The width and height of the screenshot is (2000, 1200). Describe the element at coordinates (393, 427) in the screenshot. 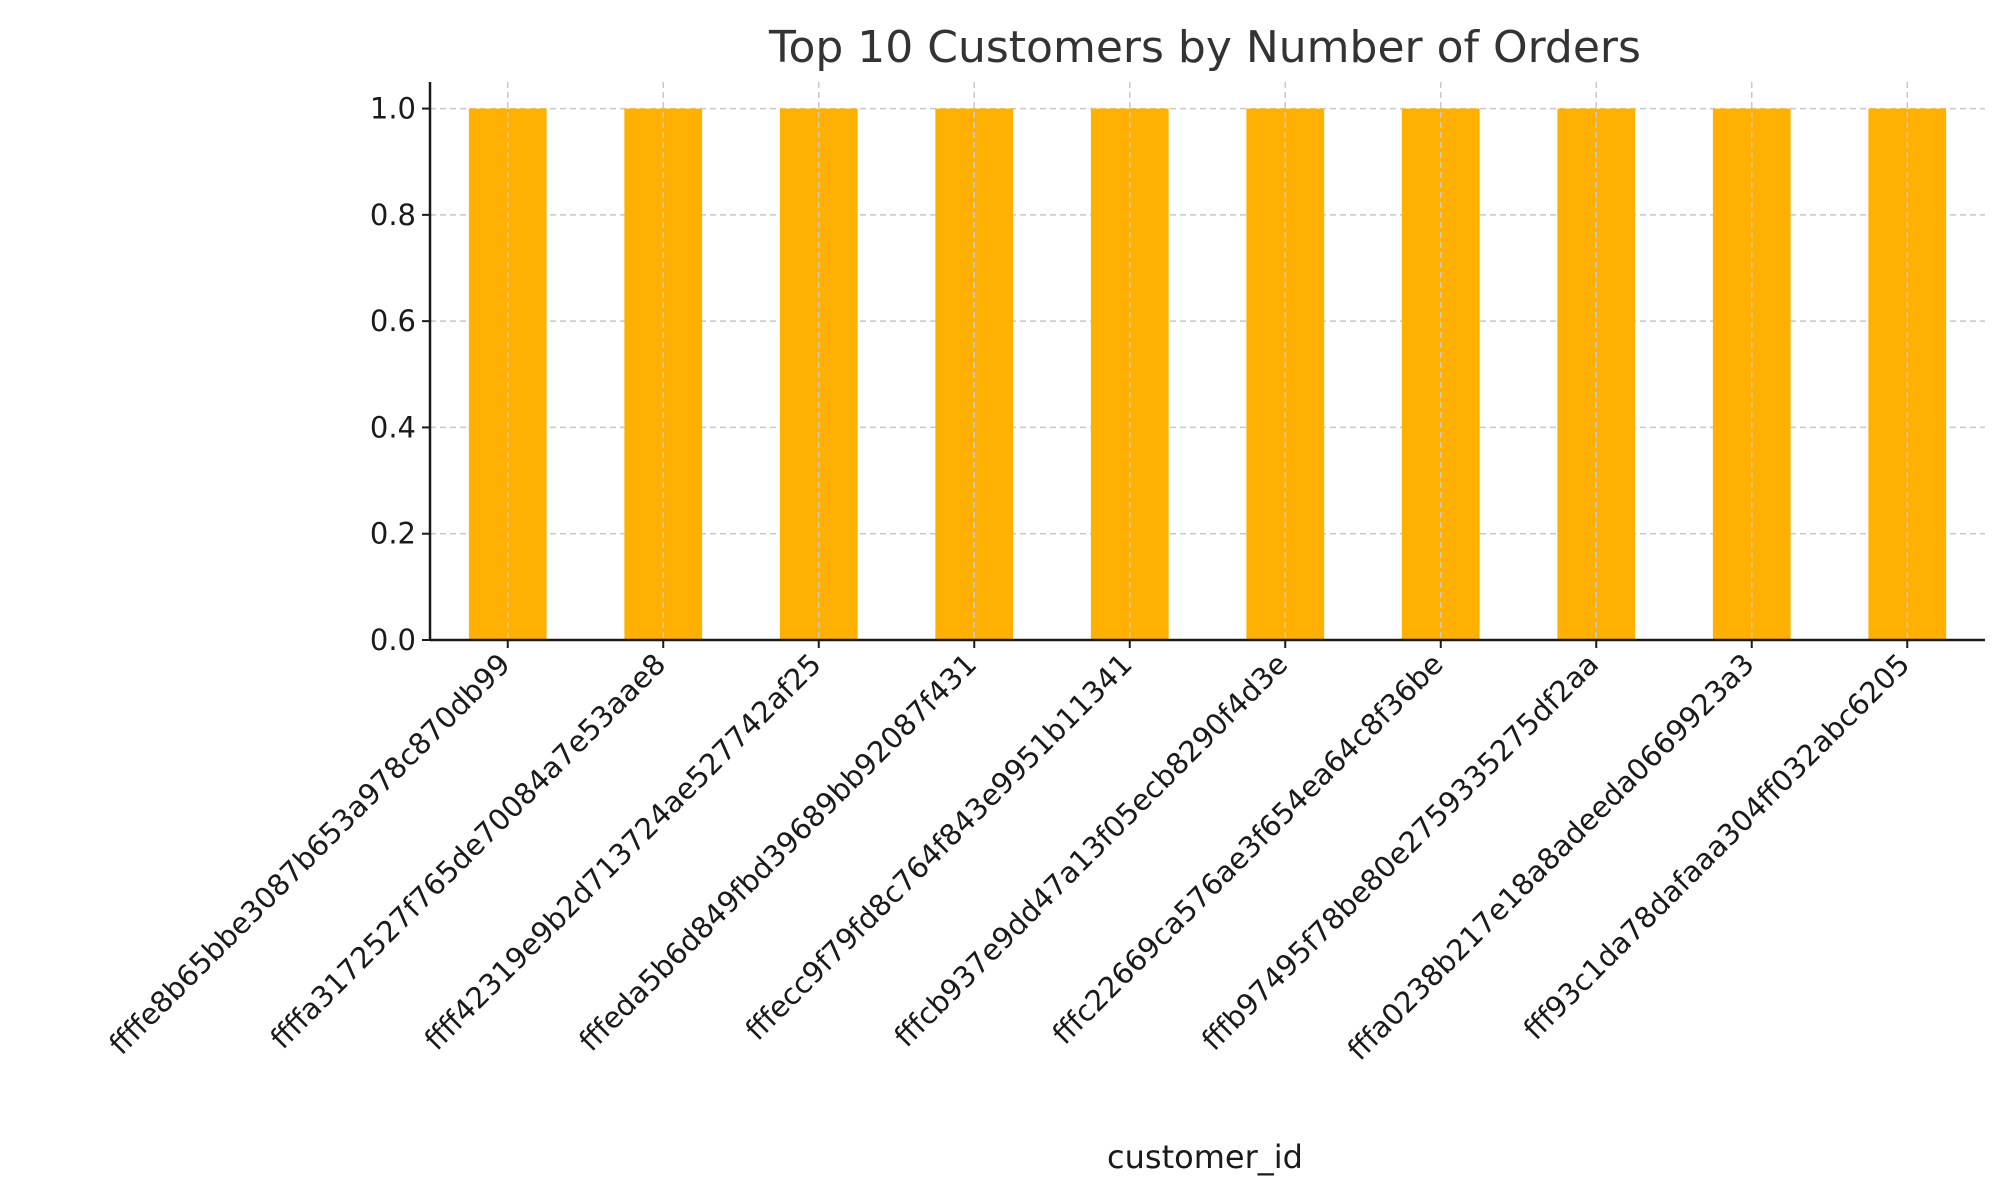

I see `y-tick-label: 0.4` at that location.